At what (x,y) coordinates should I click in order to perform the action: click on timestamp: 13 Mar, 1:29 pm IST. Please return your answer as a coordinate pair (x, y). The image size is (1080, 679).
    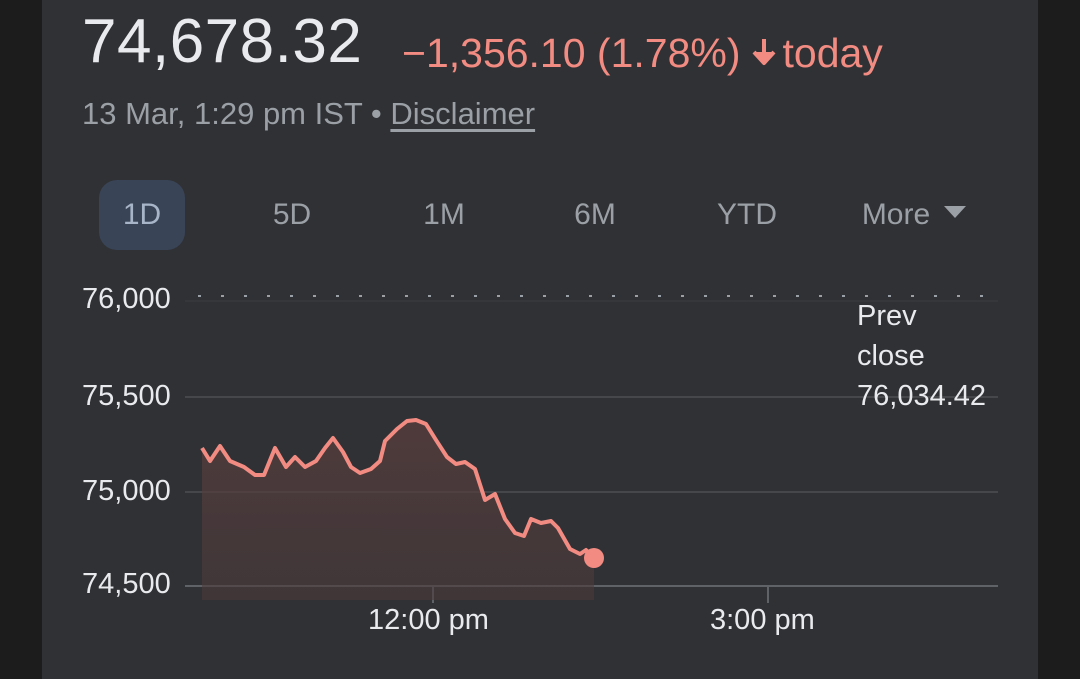
    Looking at the image, I should click on (222, 113).